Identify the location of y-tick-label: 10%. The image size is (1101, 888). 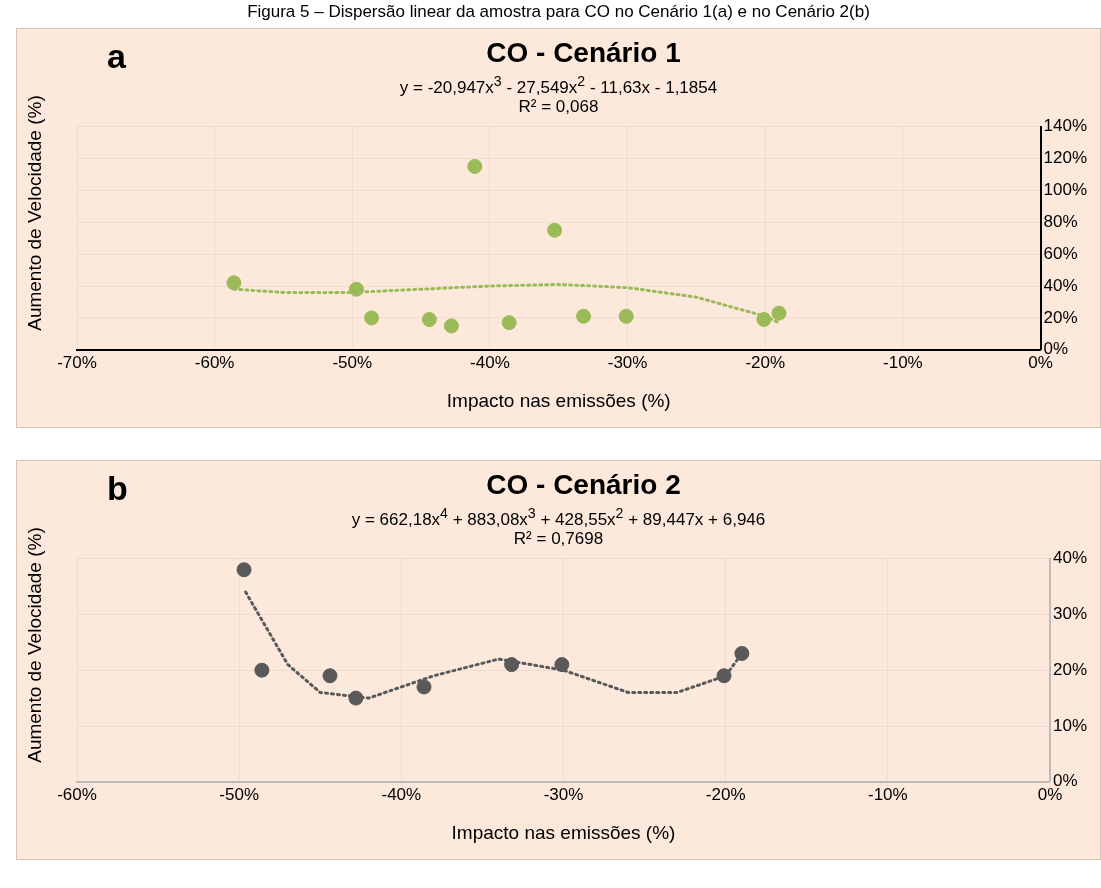
(1070, 725).